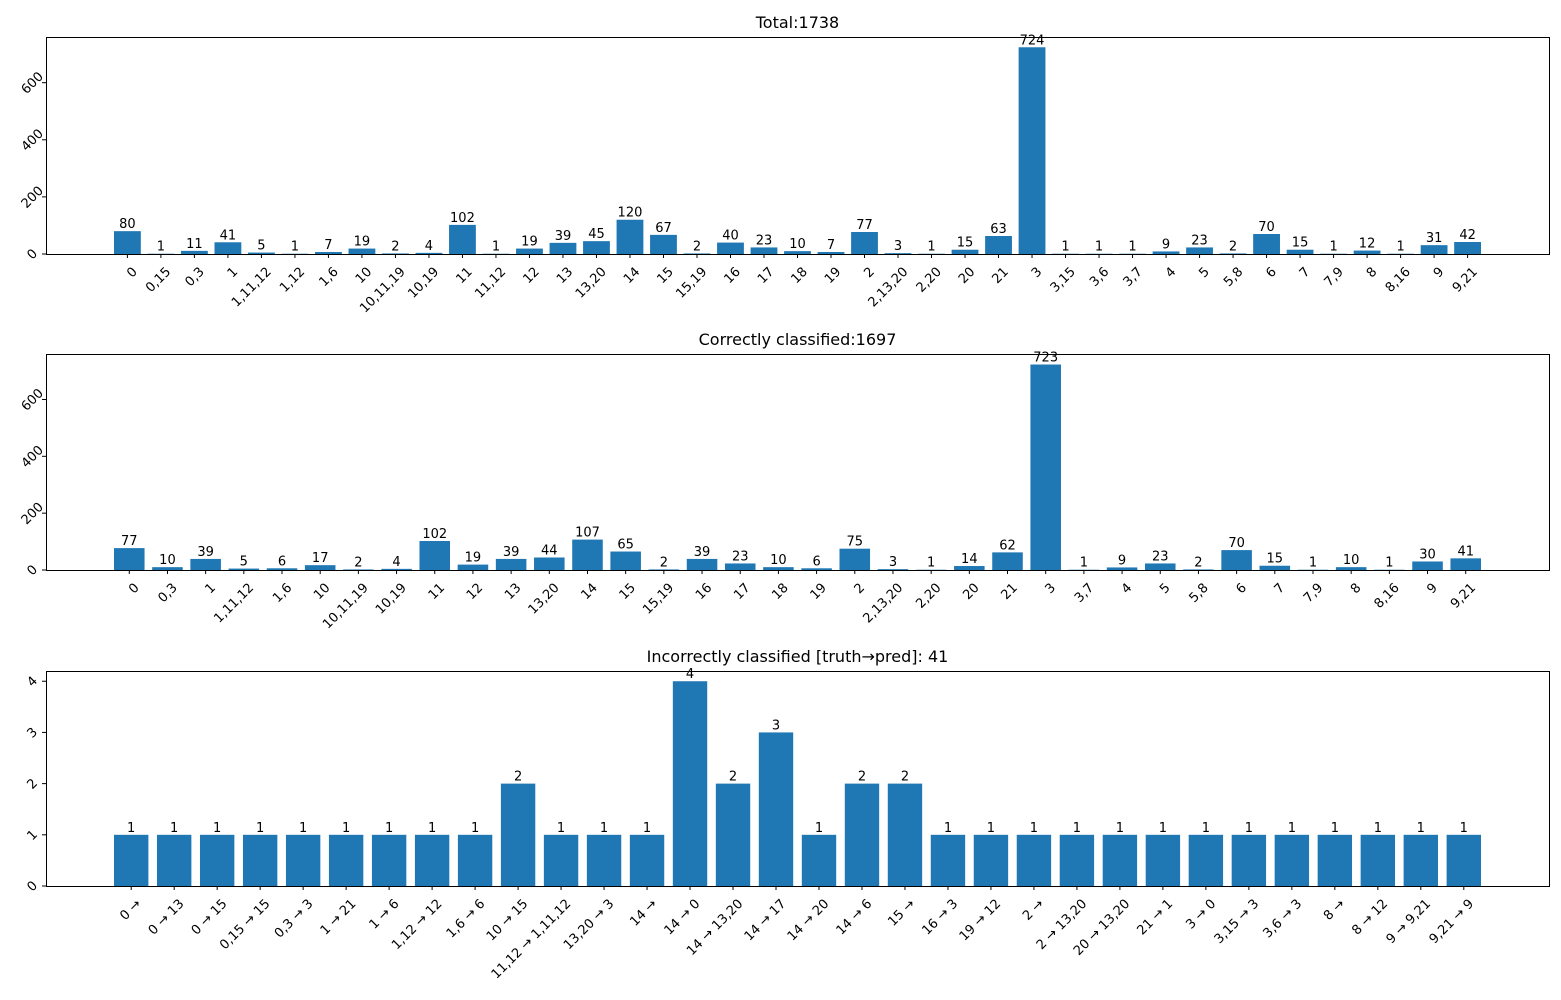 The image size is (1561, 1000). I want to click on x-tick-label: 6, so click(1271, 273).